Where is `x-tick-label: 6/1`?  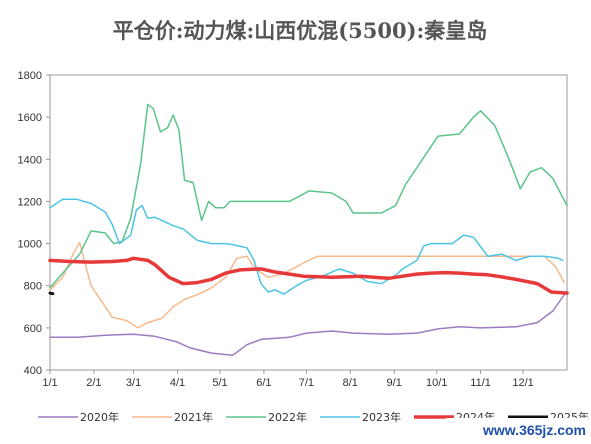
x-tick-label: 6/1 is located at coordinates (263, 383).